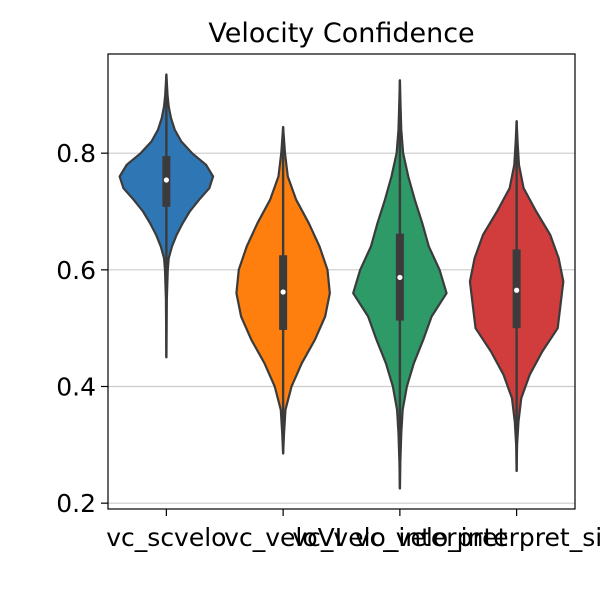 The height and width of the screenshot is (600, 600). What do you see at coordinates (166, 537) in the screenshot?
I see `x-tick-label: vc_scvelo` at bounding box center [166, 537].